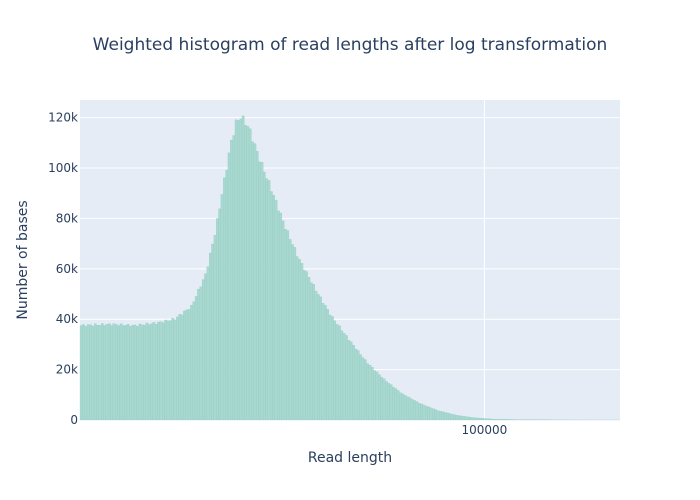  Describe the element at coordinates (67, 319) in the screenshot. I see `y-tick-label: 40k` at that location.